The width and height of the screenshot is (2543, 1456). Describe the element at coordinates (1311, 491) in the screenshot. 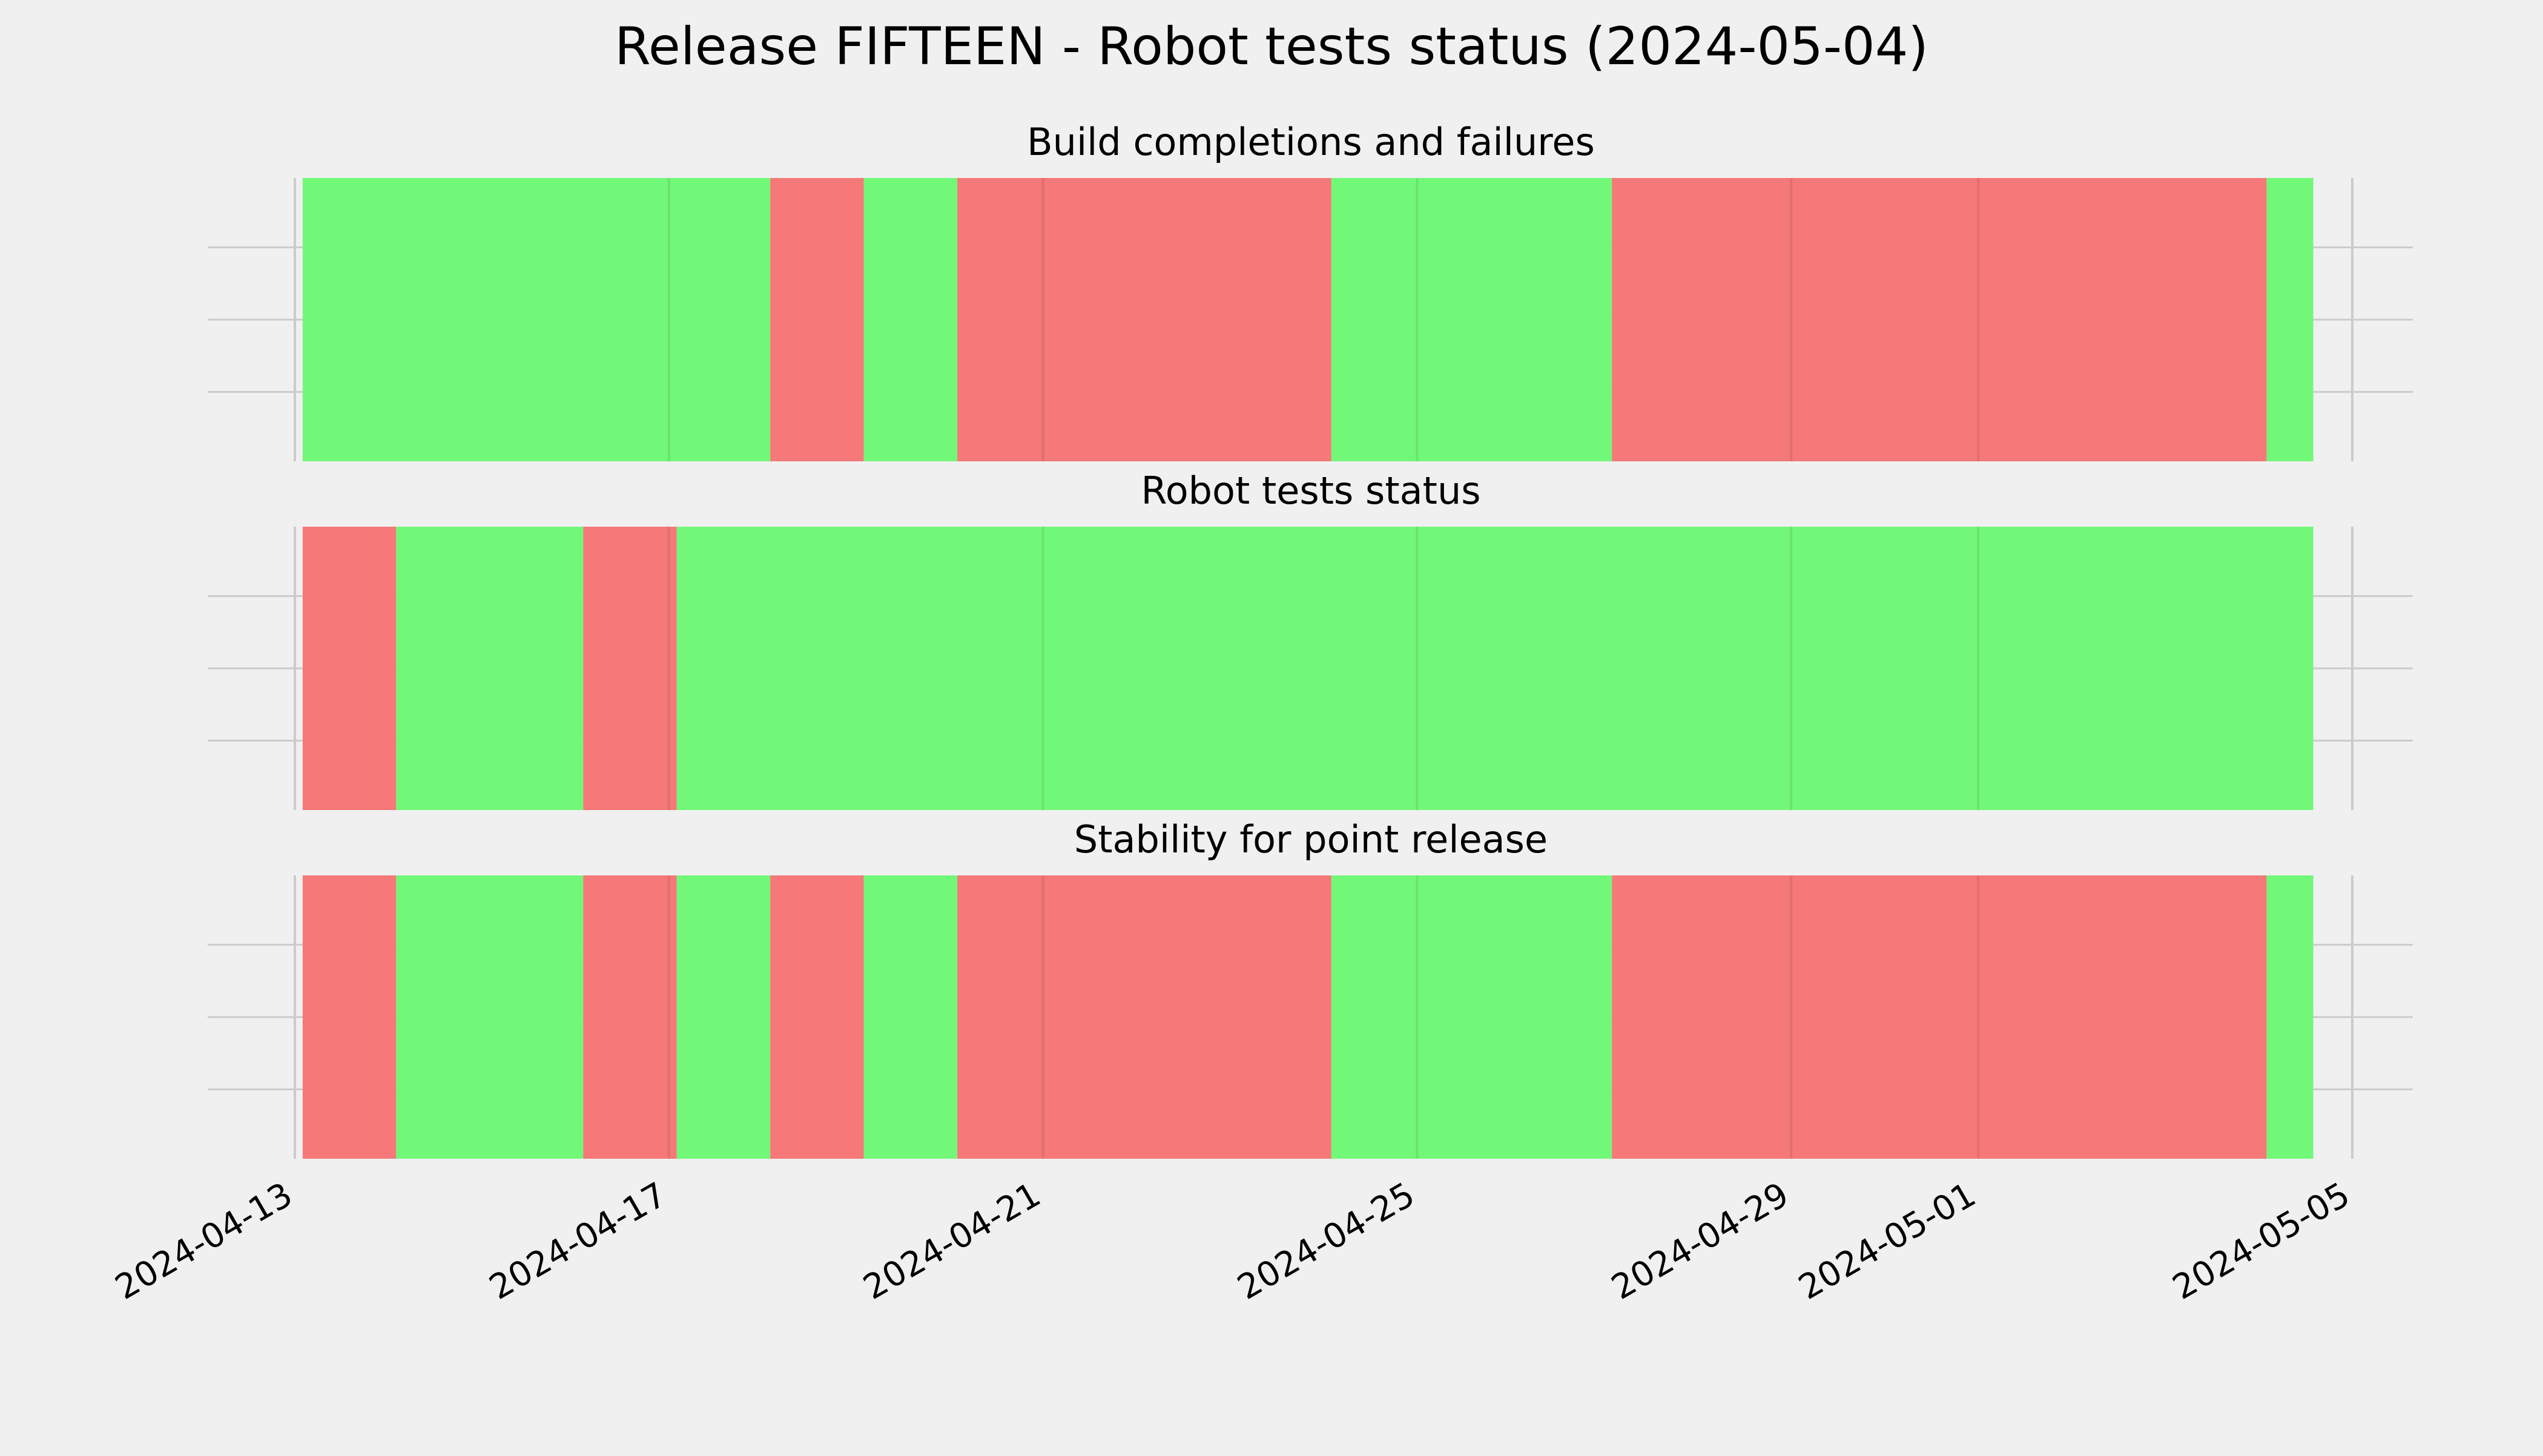

I see `panel-title: Robot tests status` at that location.